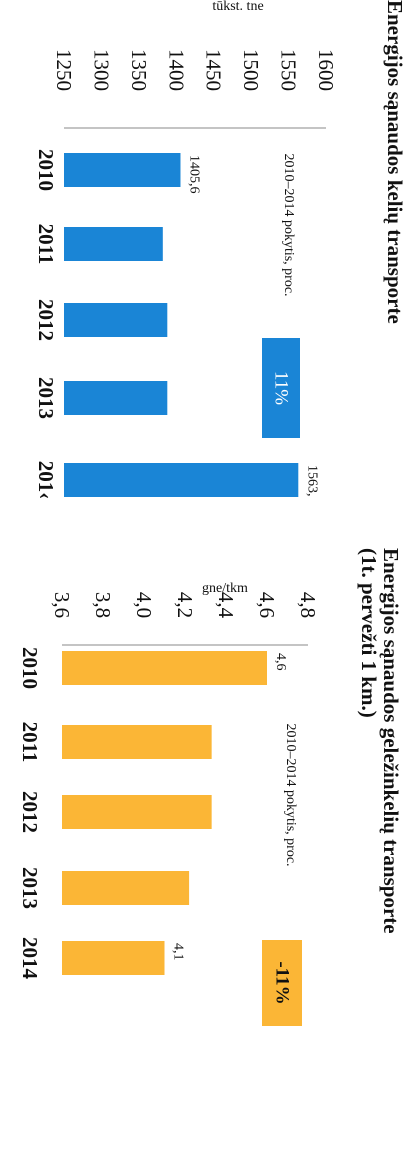 The width and height of the screenshot is (405, 1150). I want to click on value-tick-label: 1500, so click(251, 70).